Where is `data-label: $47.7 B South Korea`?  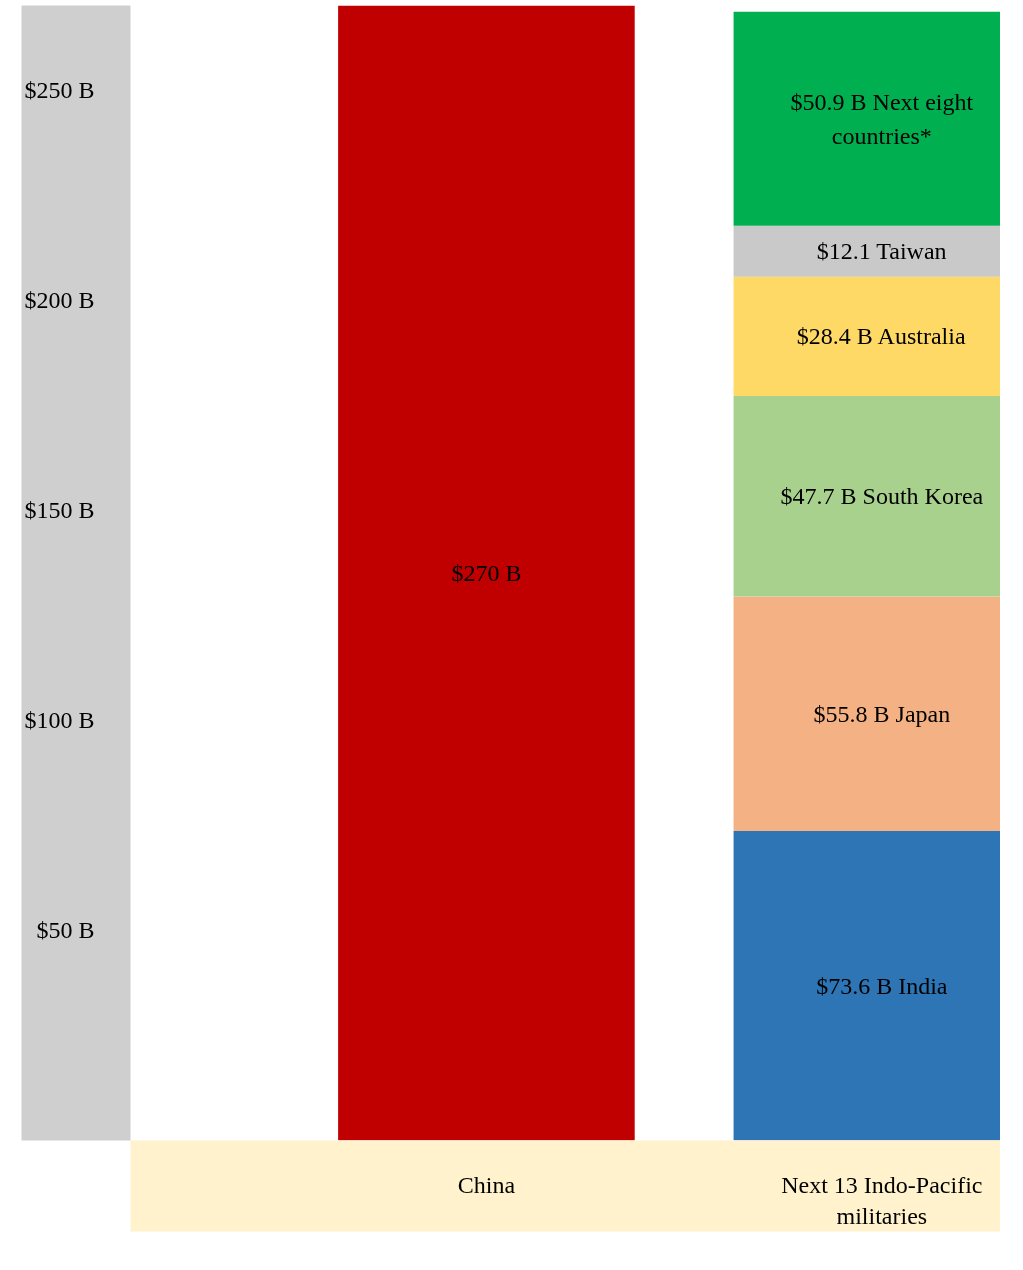 data-label: $47.7 B South Korea is located at coordinates (882, 496).